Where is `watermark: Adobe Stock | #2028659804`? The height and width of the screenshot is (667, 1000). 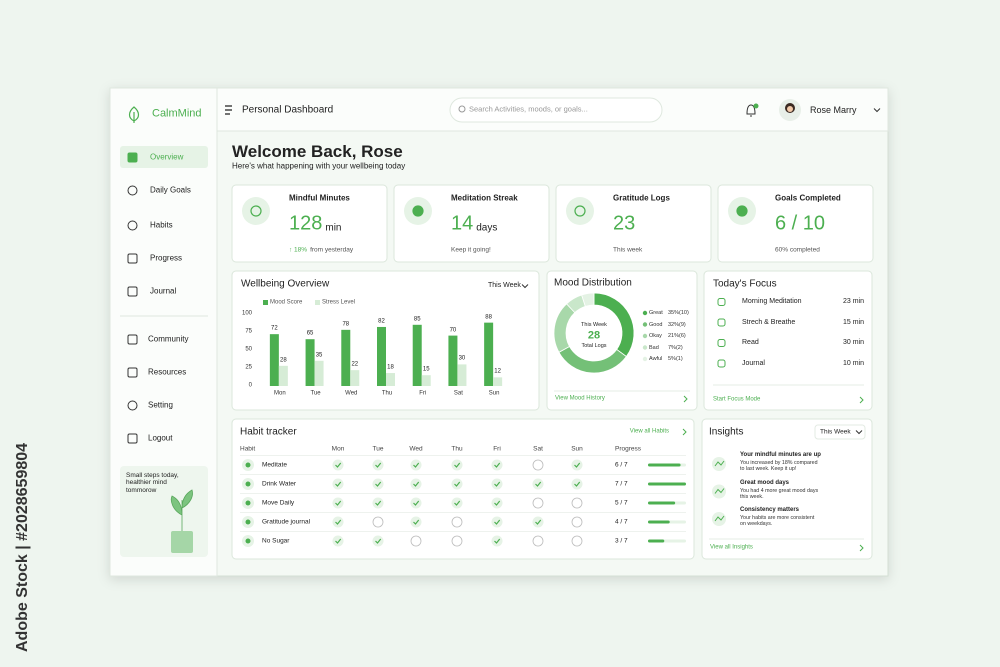 watermark: Adobe Stock | #2028659804 is located at coordinates (22, 547).